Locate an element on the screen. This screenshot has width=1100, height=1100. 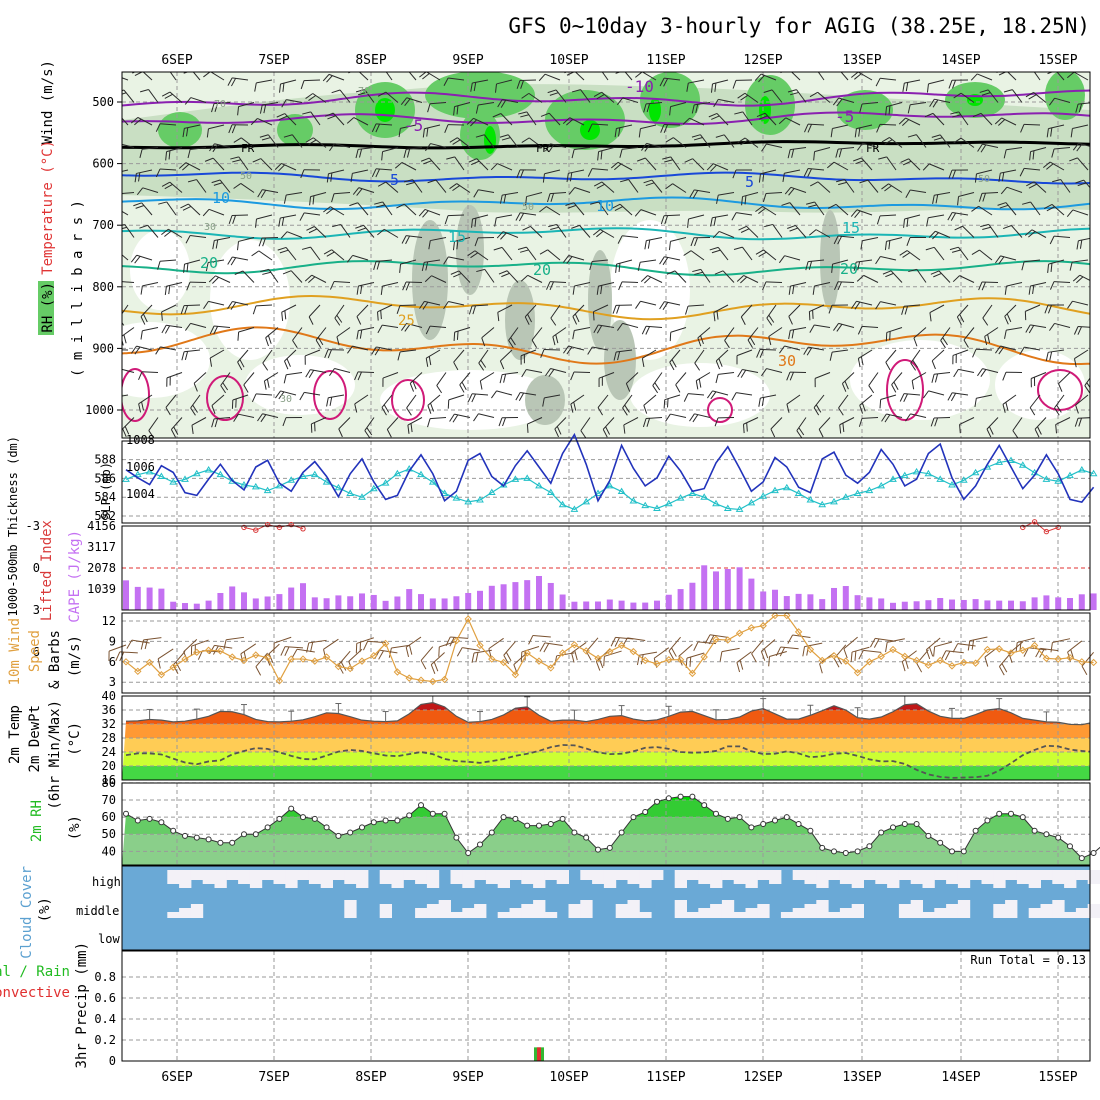
isotherm-label: 15 is located at coordinates (457, 237).